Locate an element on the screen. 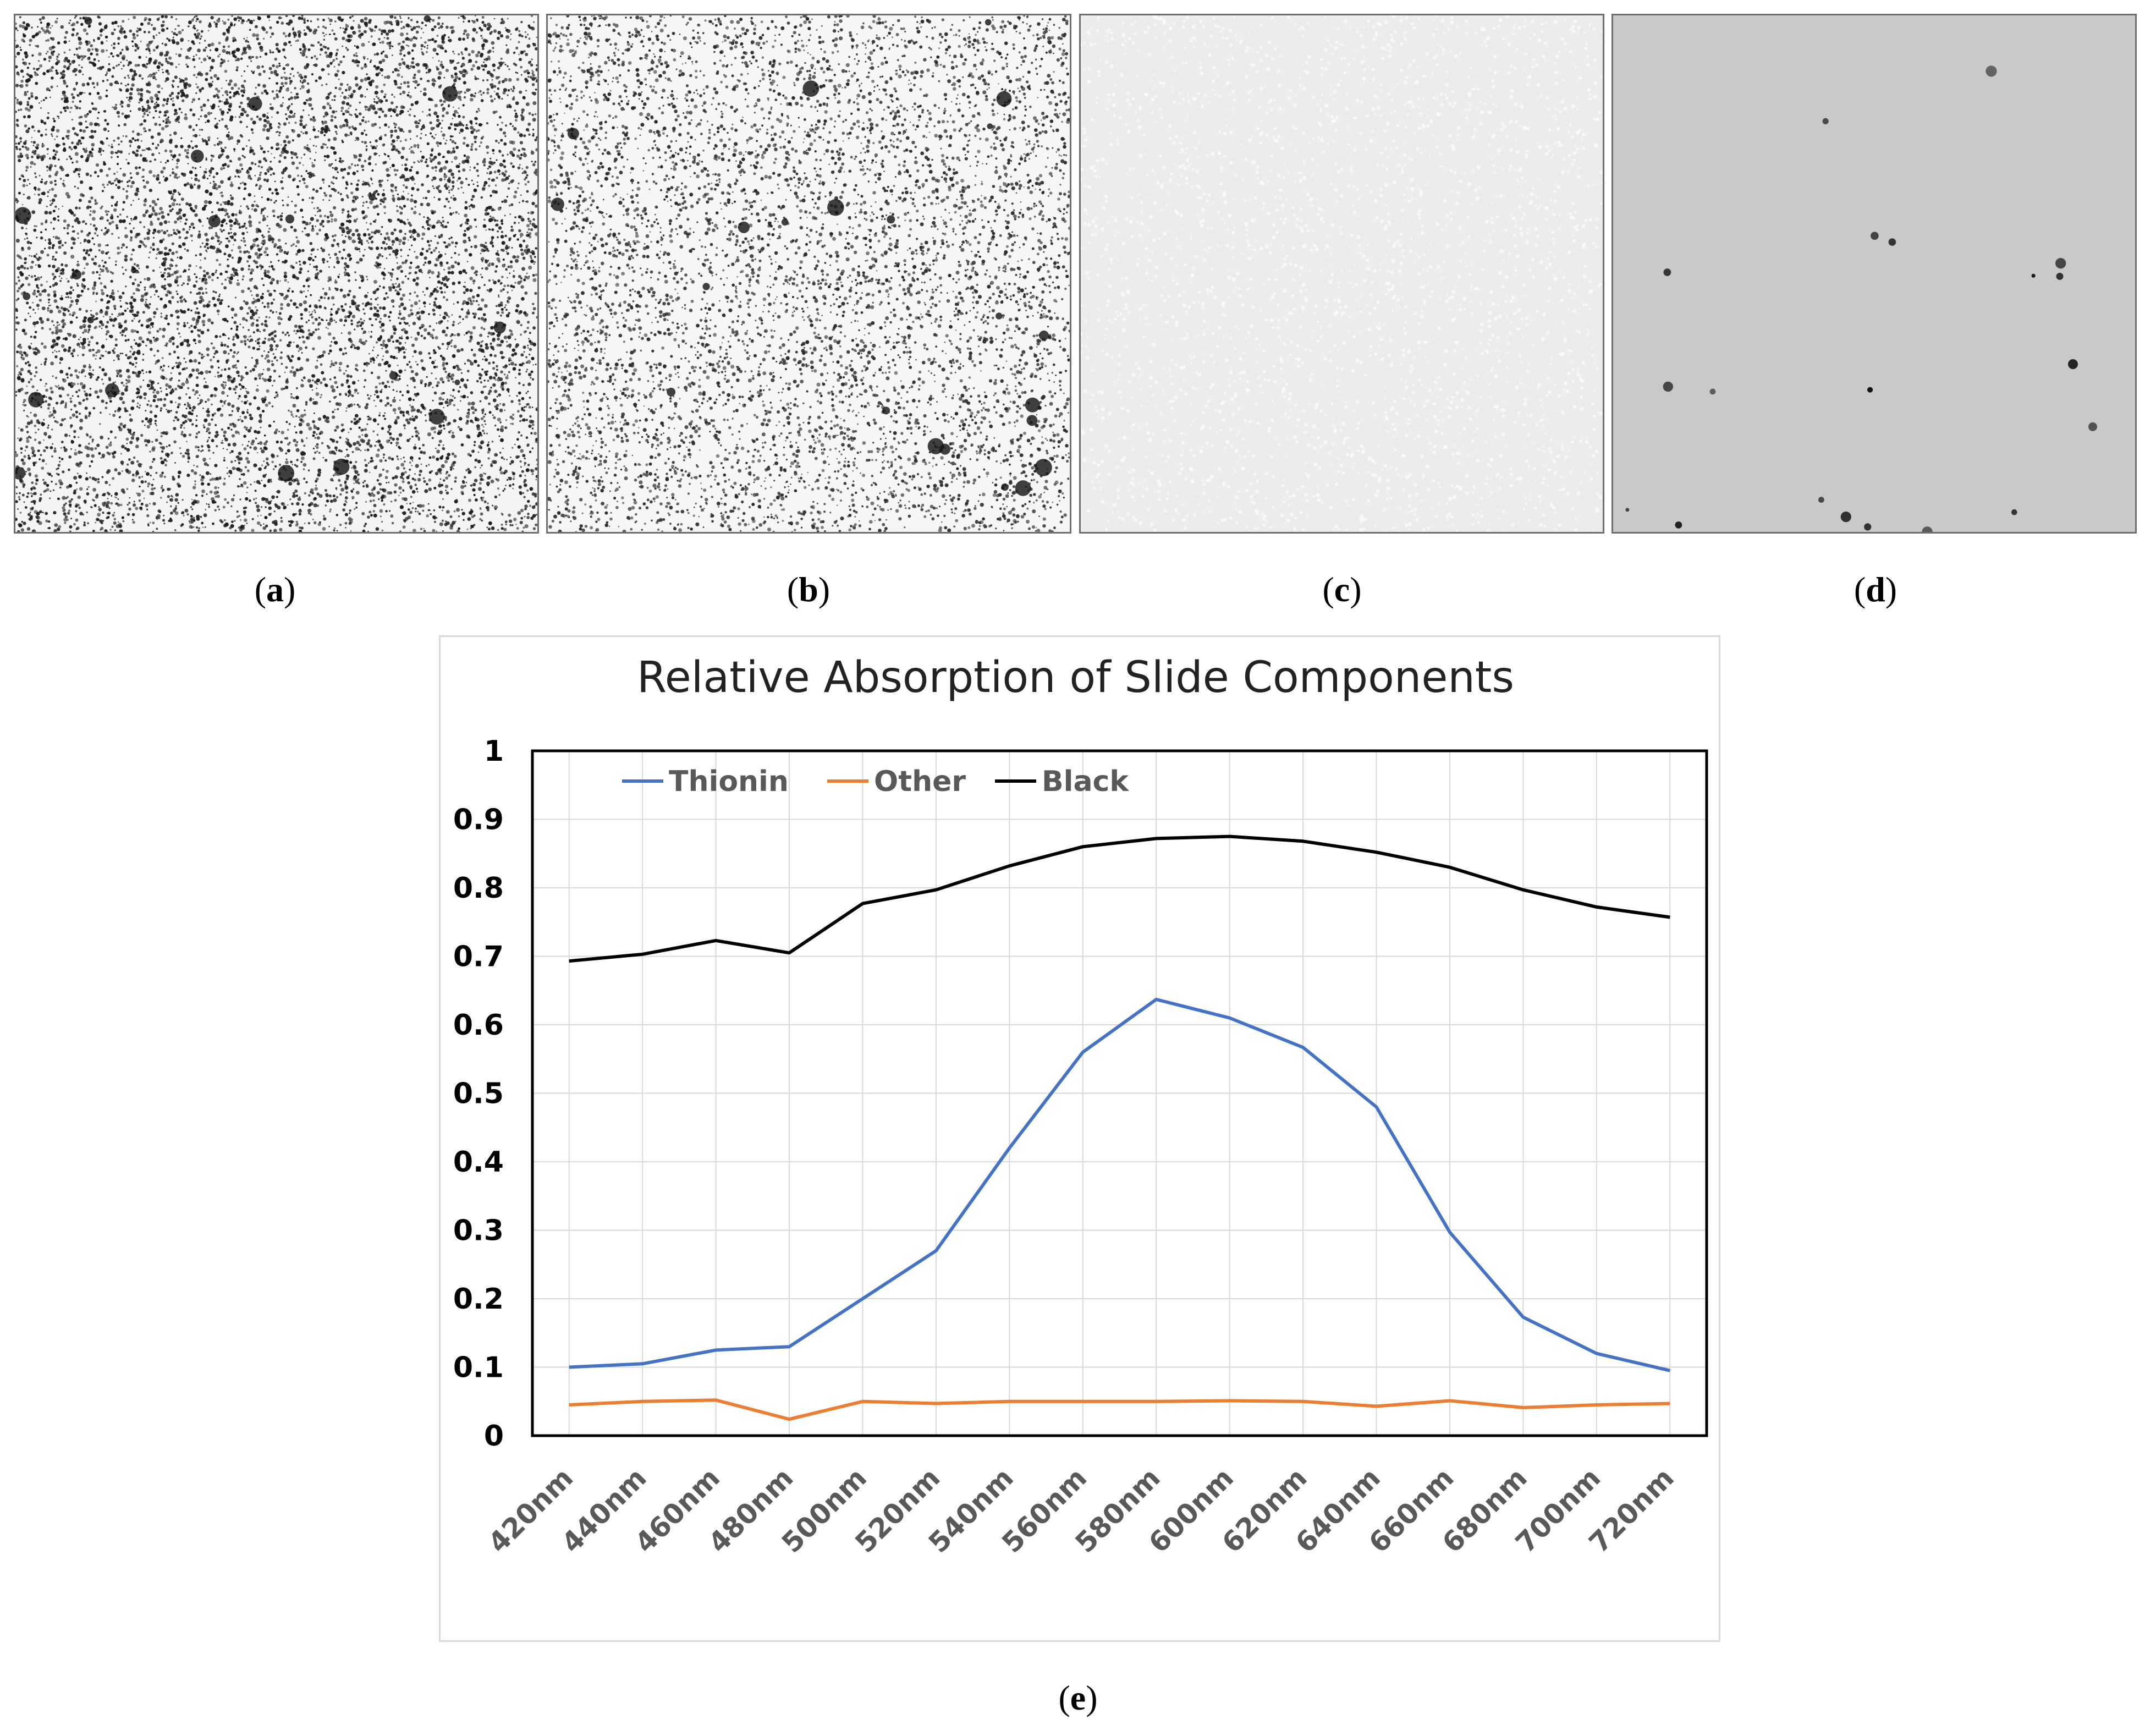  micrograph-b is located at coordinates (809, 274).